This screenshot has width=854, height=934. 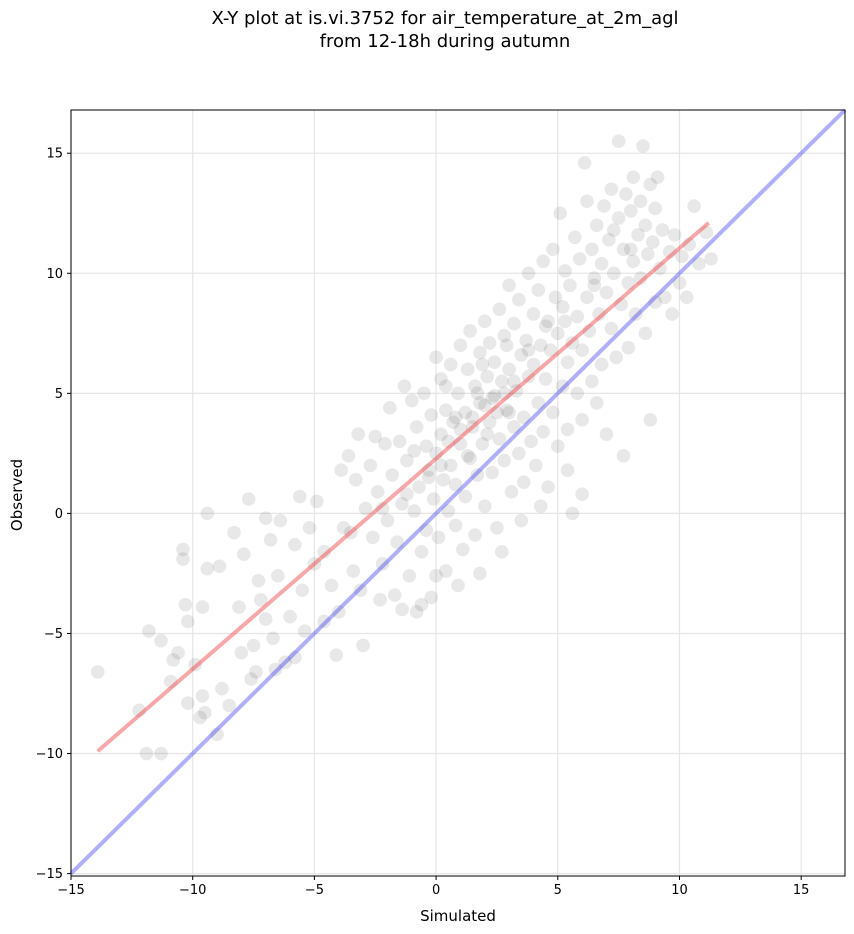 I want to click on x-axis-label: Simulated, so click(x=458, y=916).